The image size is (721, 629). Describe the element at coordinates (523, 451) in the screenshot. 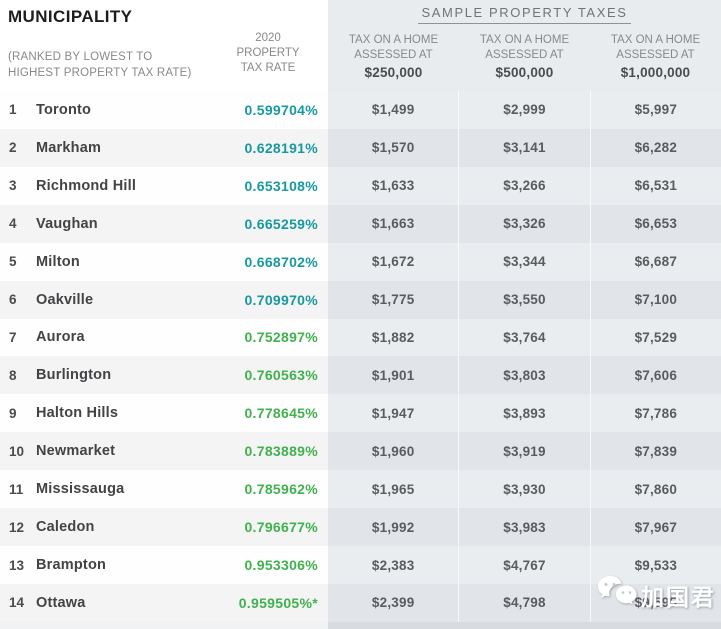

I see `tax-500k-value: $3,919` at that location.